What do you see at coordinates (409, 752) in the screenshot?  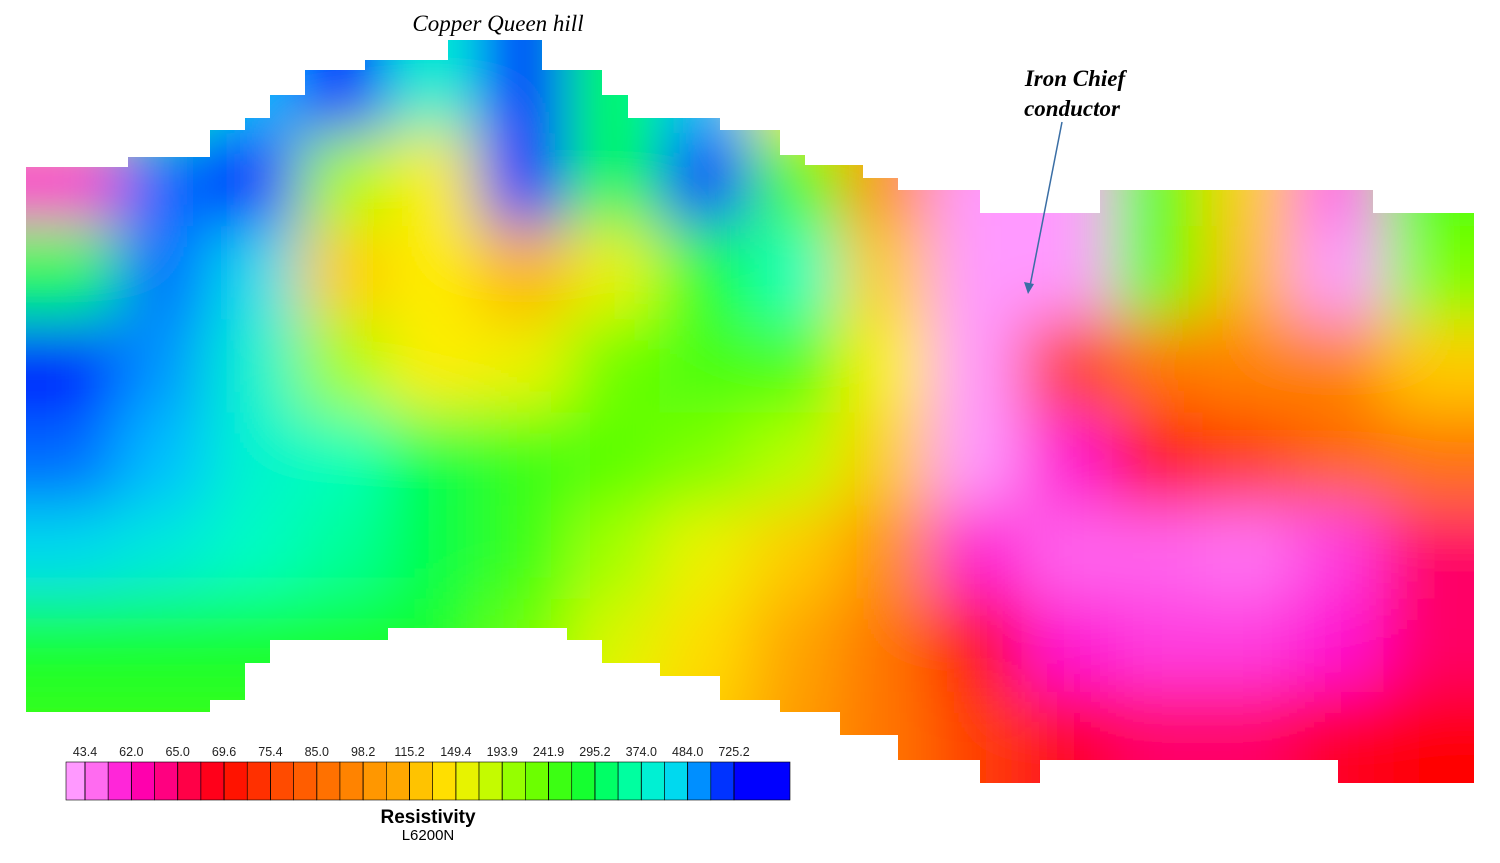 I see `colorbar-tick-label: 115.2` at bounding box center [409, 752].